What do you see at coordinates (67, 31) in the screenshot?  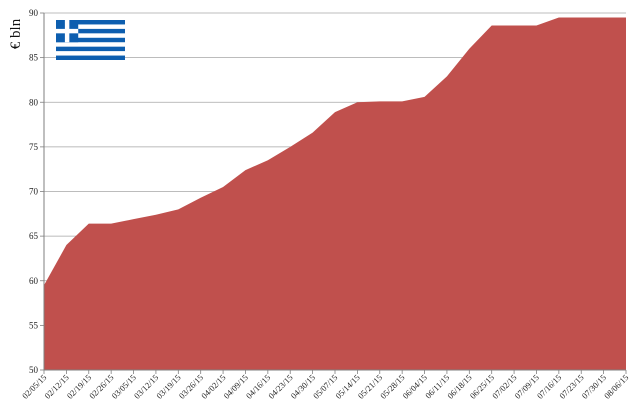 I see `flag-cross-horizontal` at bounding box center [67, 31].